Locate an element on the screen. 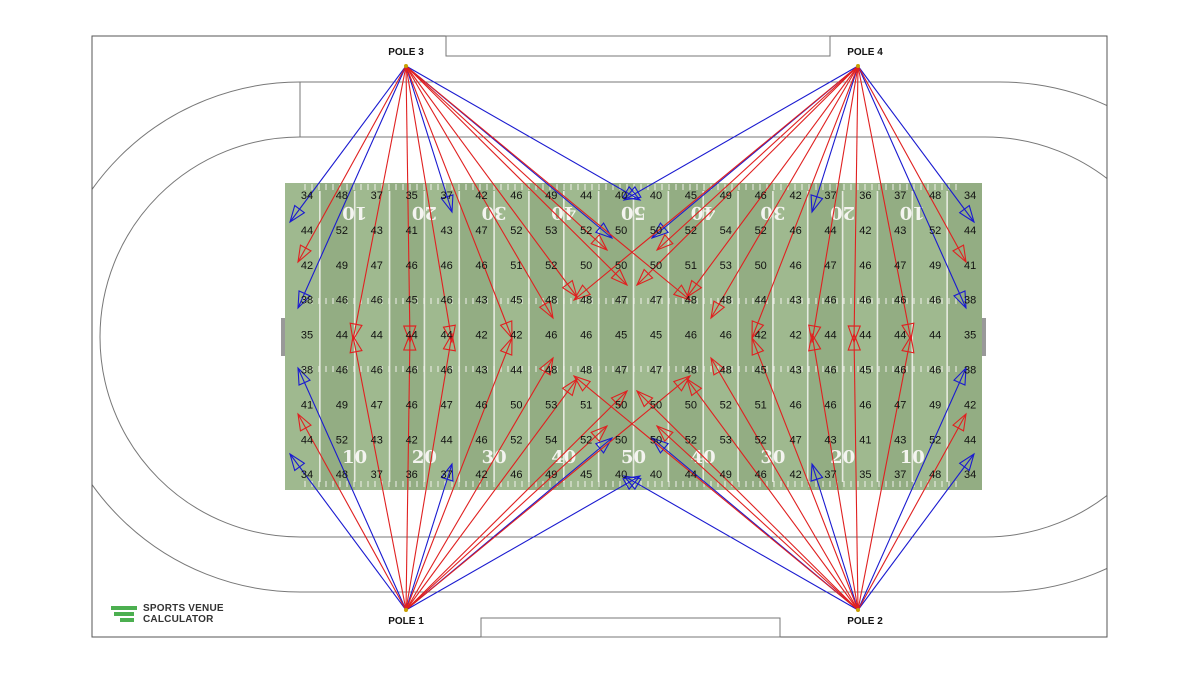 This screenshot has height=675, width=1200. illuminance-value: 43 is located at coordinates (900, 440).